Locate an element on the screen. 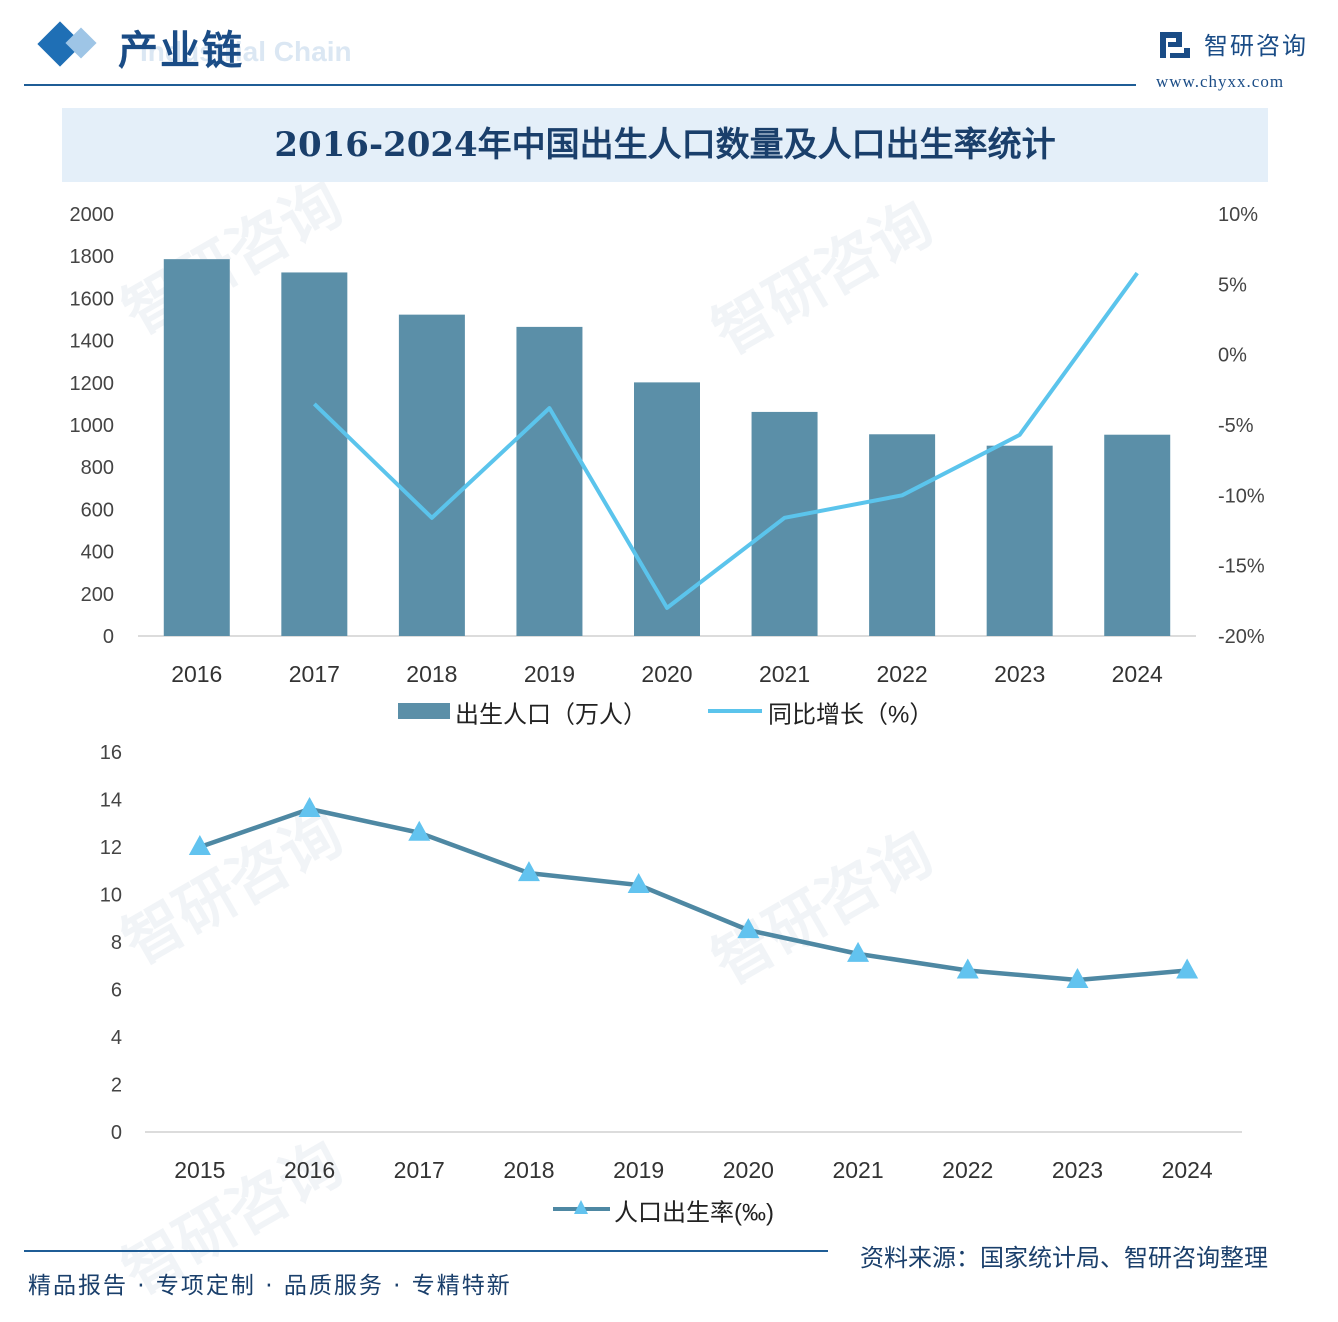 The image size is (1338, 1322). chart-title-band is located at coordinates (665, 145).